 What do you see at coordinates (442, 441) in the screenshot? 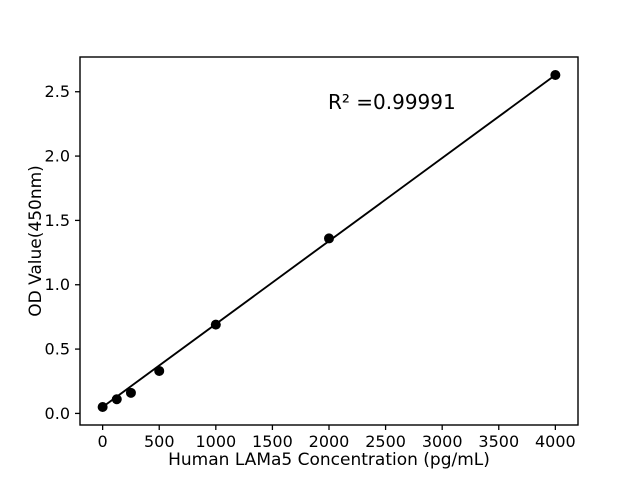
I see `x-tick-label: 3000` at bounding box center [442, 441].